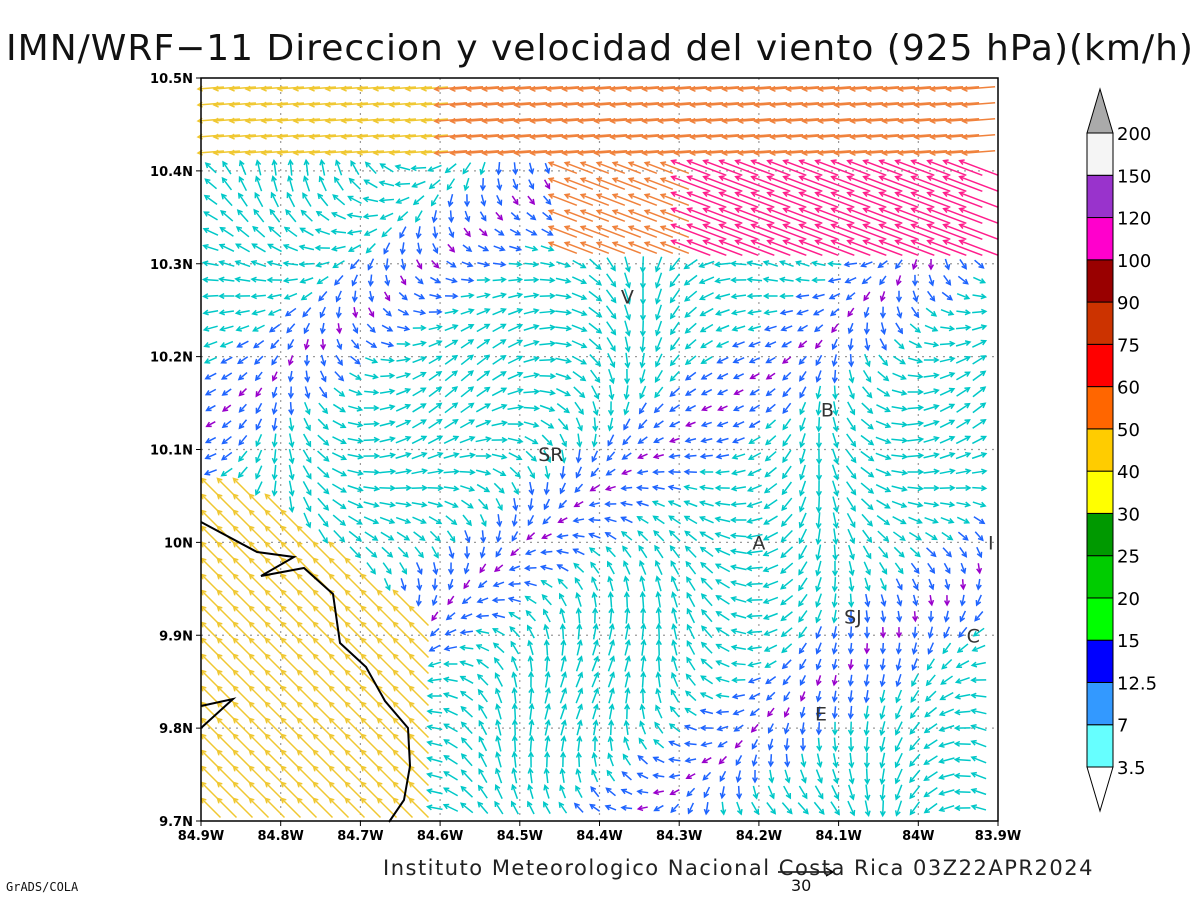 Image resolution: width=1200 pixels, height=900 pixels. What do you see at coordinates (1100, 281) in the screenshot?
I see `legend-swatch` at bounding box center [1100, 281].